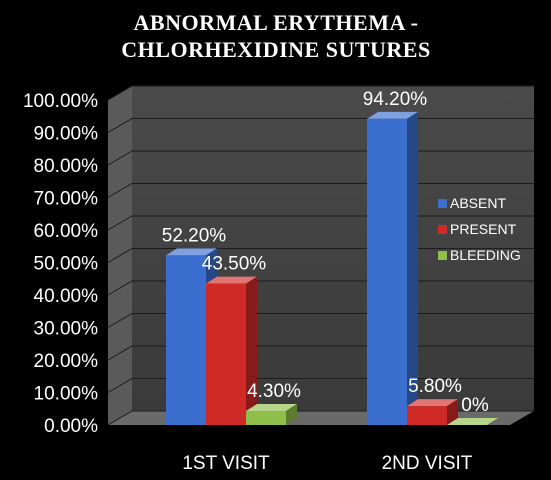 This screenshot has height=480, width=551. Describe the element at coordinates (435, 386) in the screenshot. I see `data-label: 5.80%` at that location.